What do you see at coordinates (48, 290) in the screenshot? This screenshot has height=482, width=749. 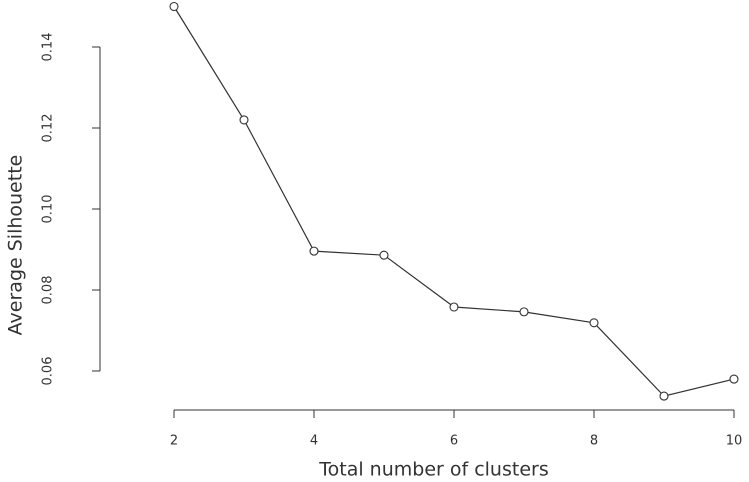 I see `y-tick-label: 0.08` at bounding box center [48, 290].